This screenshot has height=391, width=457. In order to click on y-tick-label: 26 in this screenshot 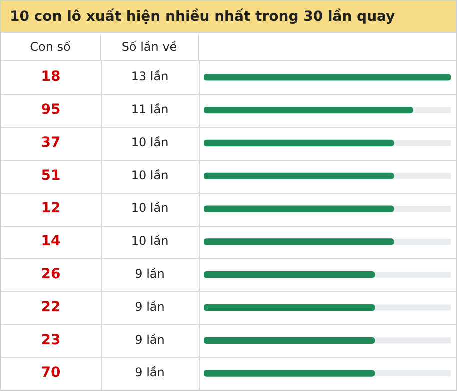, I will do `click(51, 274)`.